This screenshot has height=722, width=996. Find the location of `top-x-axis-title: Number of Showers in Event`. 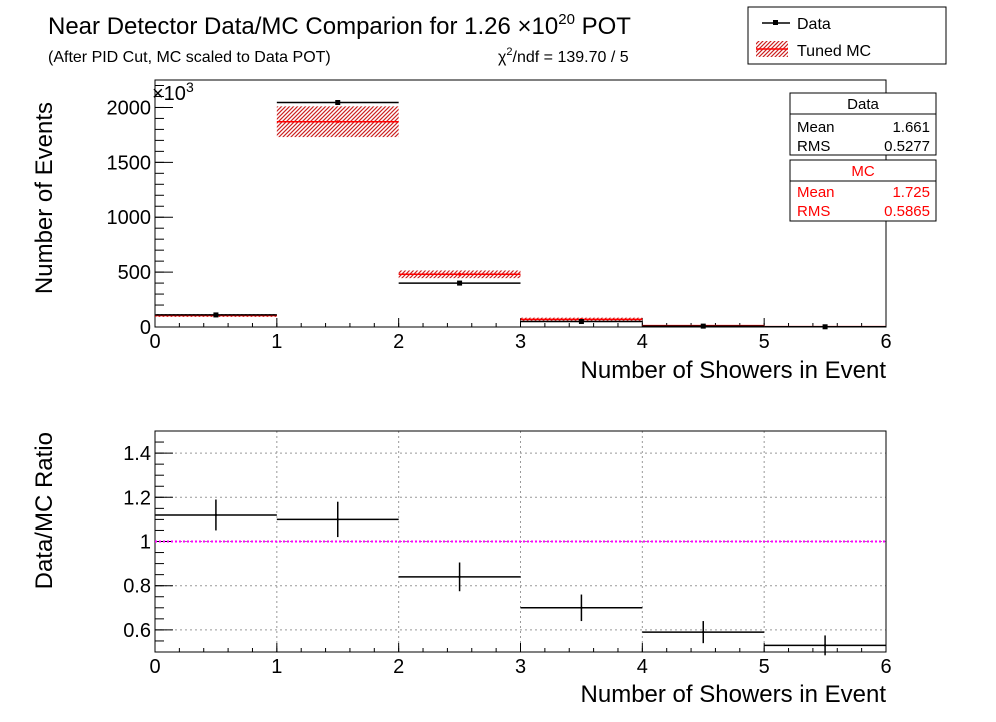

top-x-axis-title: Number of Showers in Event is located at coordinates (734, 370).